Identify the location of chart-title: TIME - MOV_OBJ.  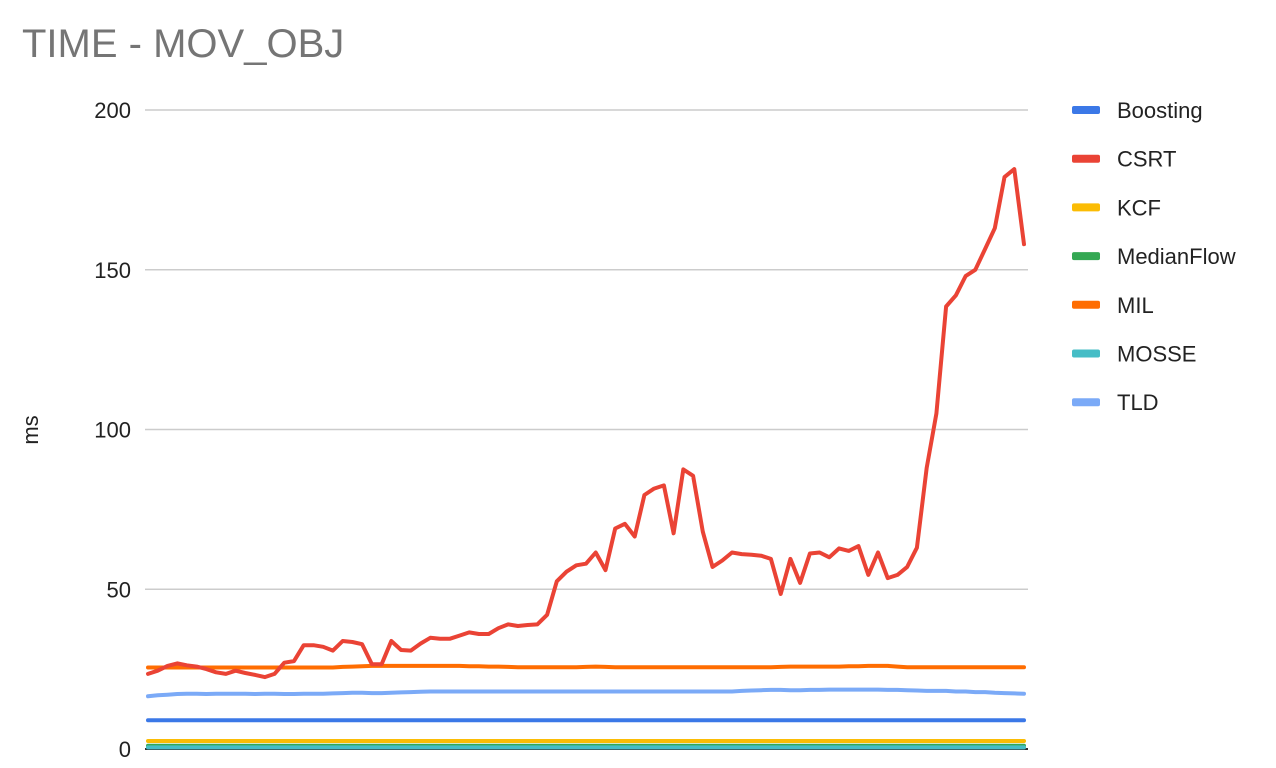
(183, 44).